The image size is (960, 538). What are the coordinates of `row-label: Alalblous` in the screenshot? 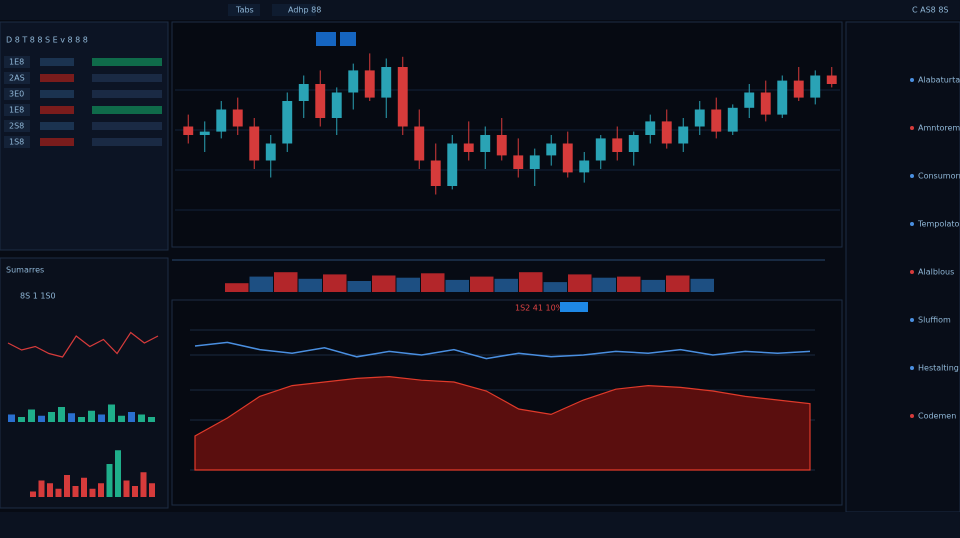 It's located at (936, 272).